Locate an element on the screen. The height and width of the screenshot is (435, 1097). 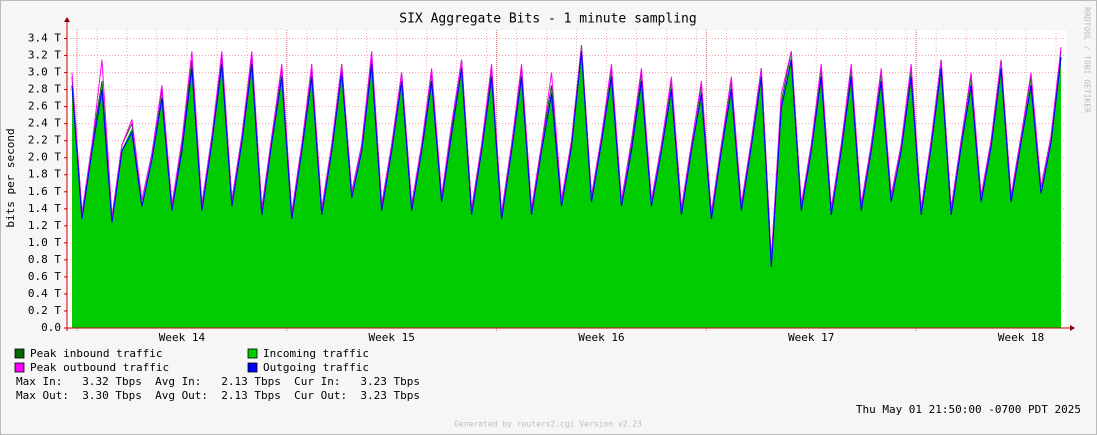
y-tick-label: 1.2 T is located at coordinates (44, 225).